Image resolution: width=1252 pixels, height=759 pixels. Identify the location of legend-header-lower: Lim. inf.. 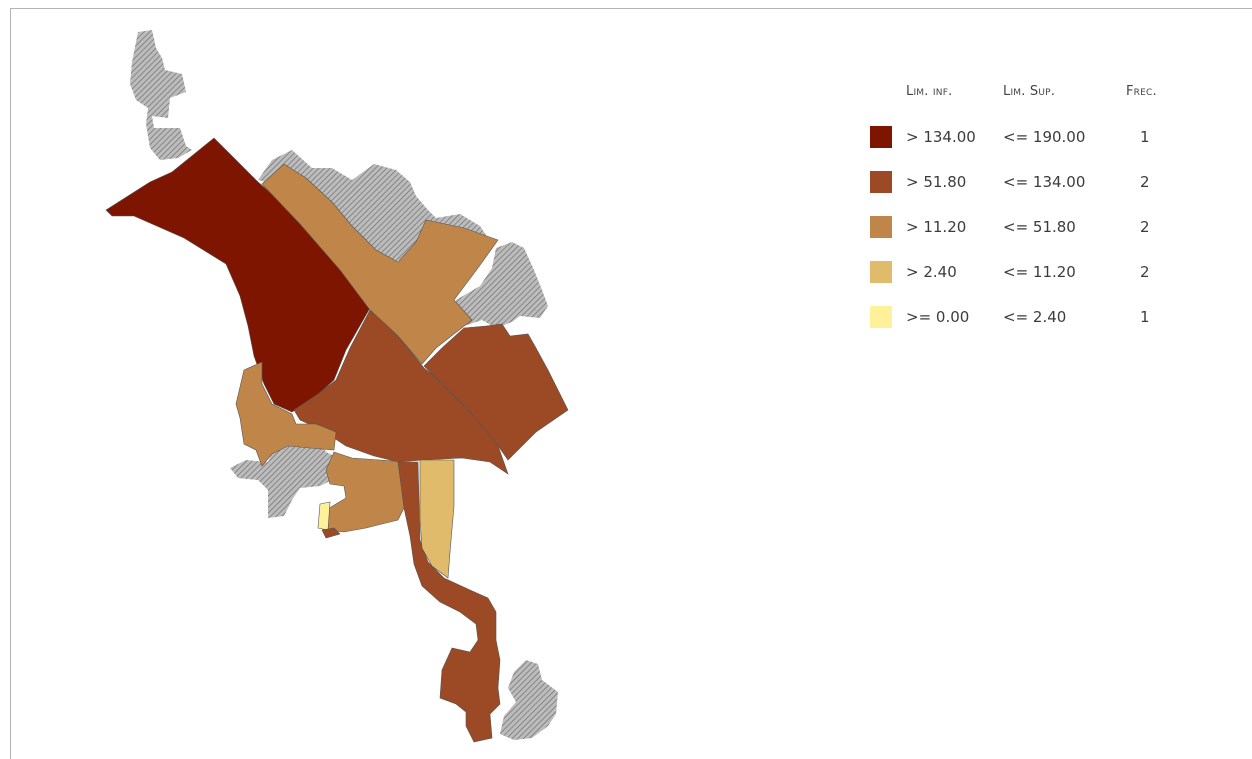
(929, 91).